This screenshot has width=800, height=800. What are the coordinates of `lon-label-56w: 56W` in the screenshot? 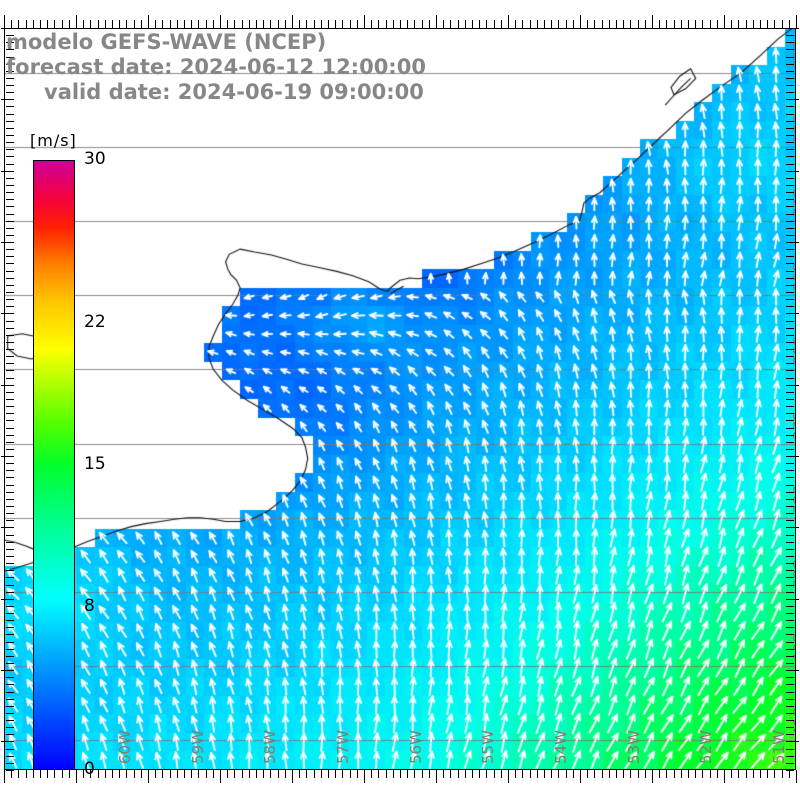 It's located at (415, 747).